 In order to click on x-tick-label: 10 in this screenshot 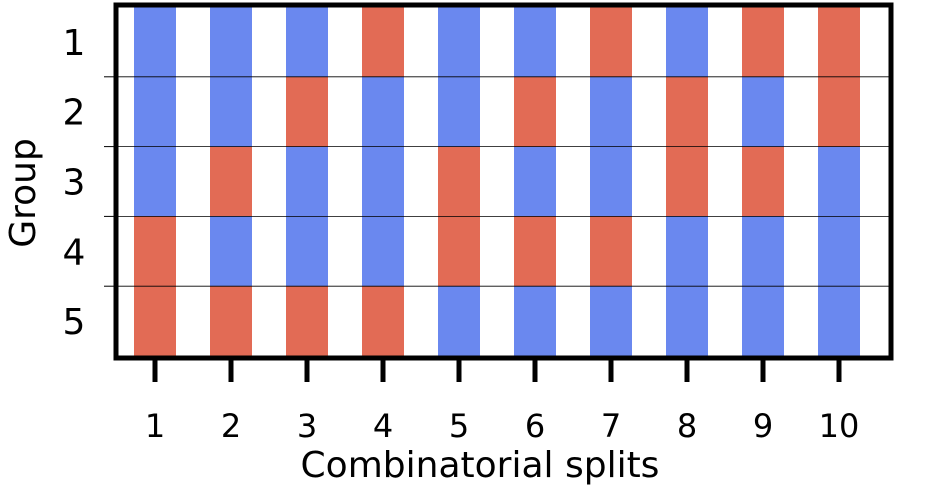, I will do `click(839, 426)`.